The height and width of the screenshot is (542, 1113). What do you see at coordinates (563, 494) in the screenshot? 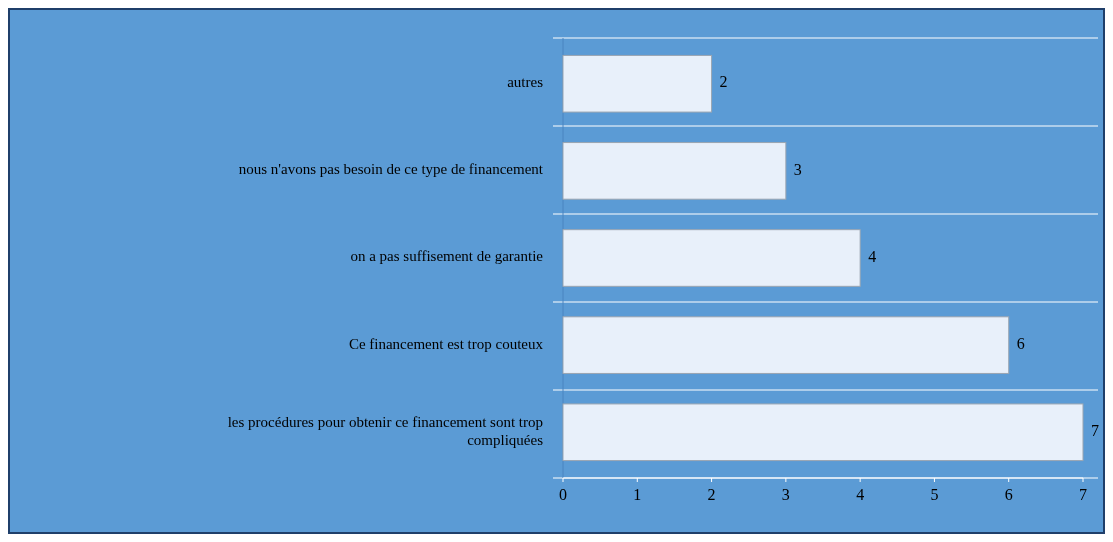
I see `x-tick-label: 0` at bounding box center [563, 494].